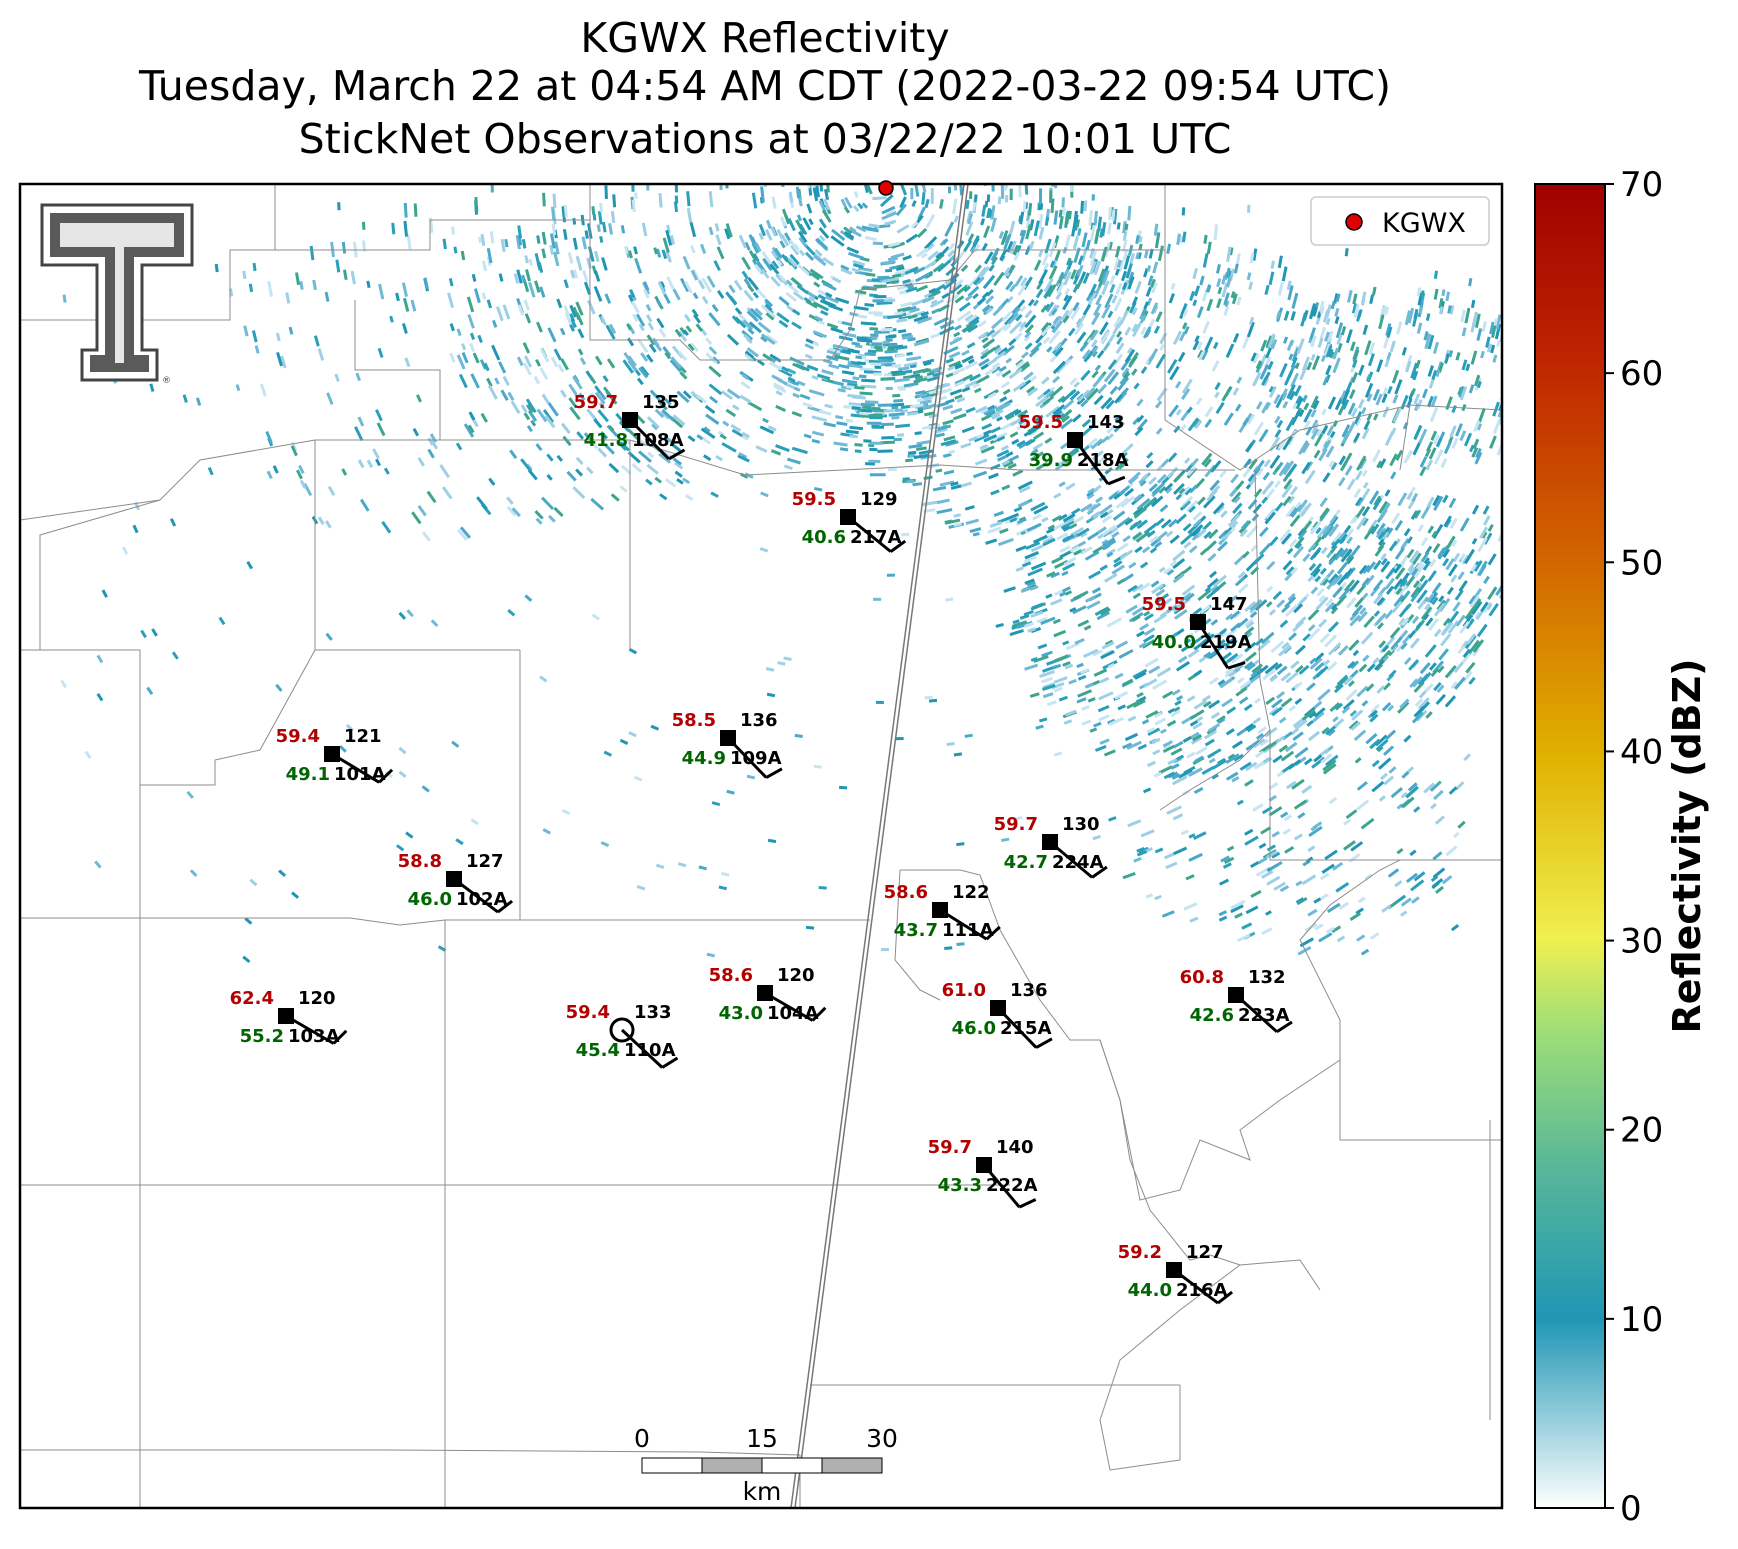  Describe the element at coordinates (262, 1036) in the screenshot. I see `station-dewpoint: 55.2` at that location.